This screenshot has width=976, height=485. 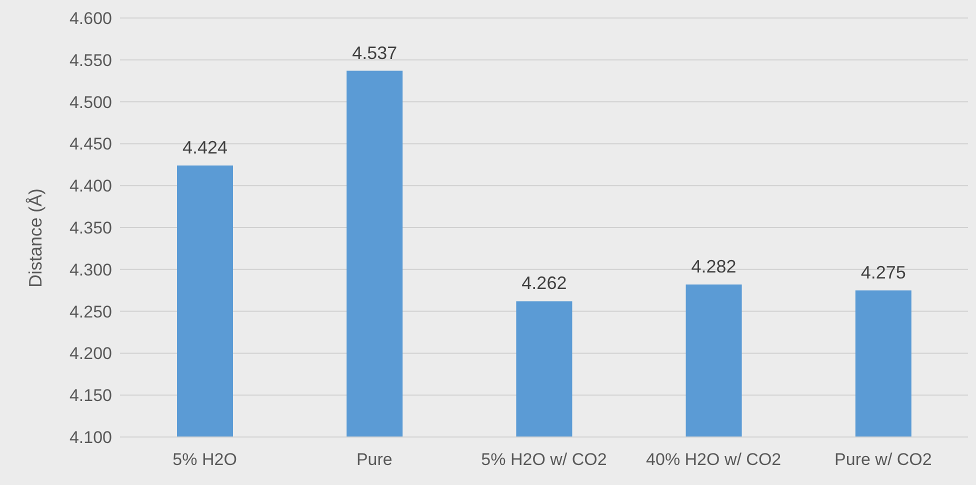 I want to click on x-tick-label: Pure w/ CO2, so click(x=883, y=460).